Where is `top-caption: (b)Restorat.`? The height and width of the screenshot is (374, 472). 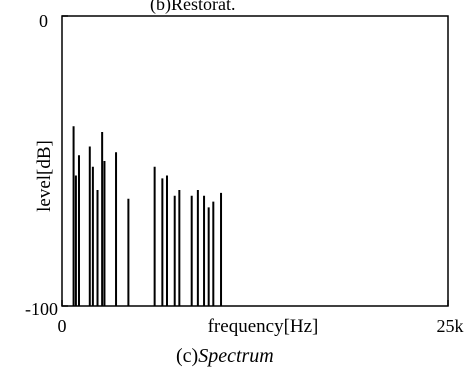
top-caption: (b)Restorat. is located at coordinates (193, 7).